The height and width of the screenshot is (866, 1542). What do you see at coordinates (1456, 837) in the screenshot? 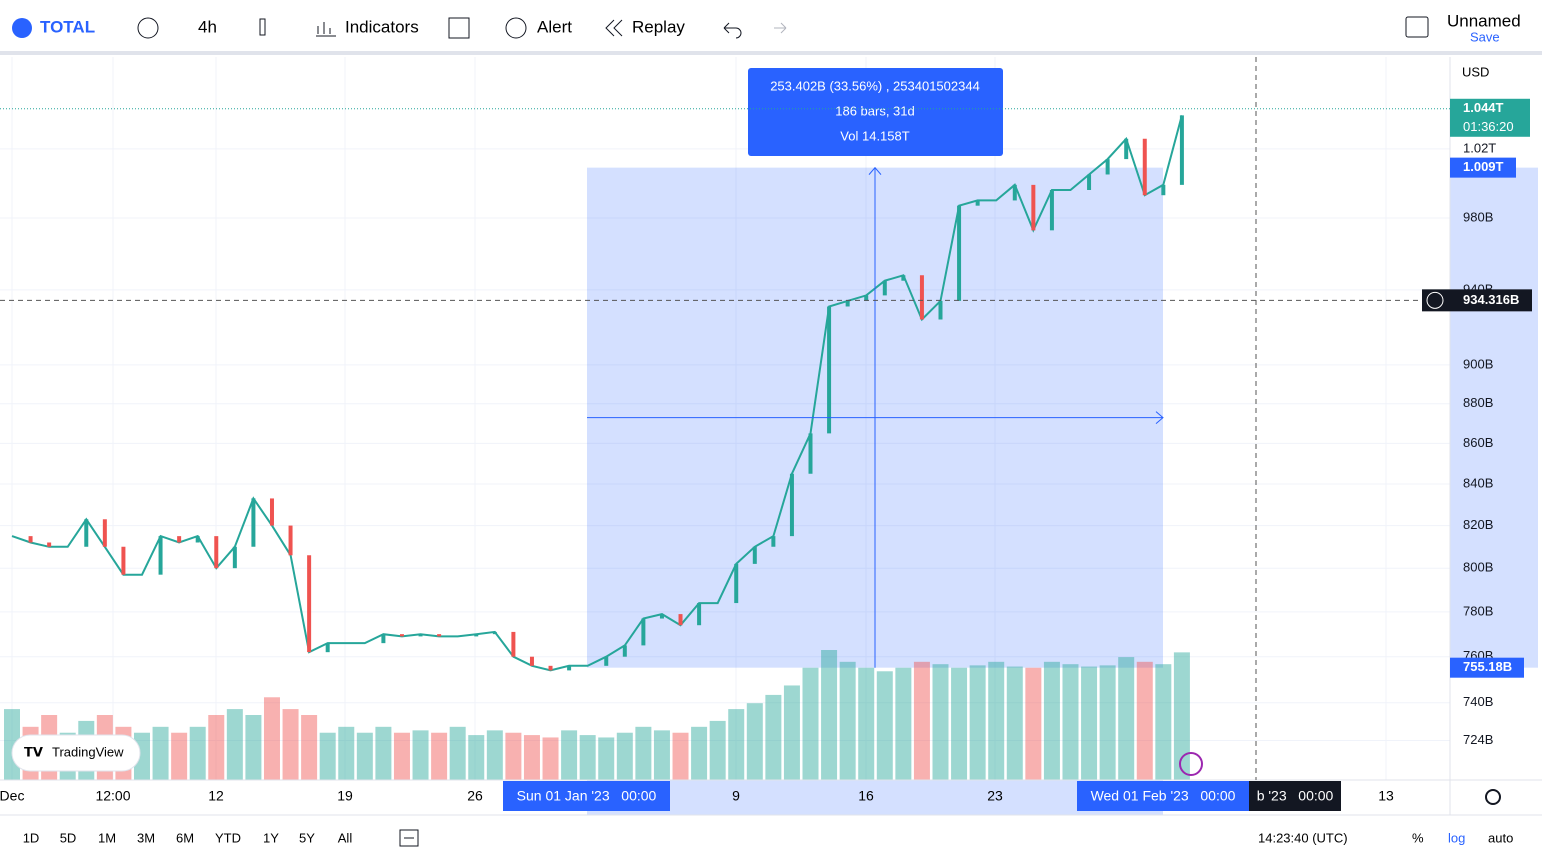
I see `log-toggle: log` at bounding box center [1456, 837].